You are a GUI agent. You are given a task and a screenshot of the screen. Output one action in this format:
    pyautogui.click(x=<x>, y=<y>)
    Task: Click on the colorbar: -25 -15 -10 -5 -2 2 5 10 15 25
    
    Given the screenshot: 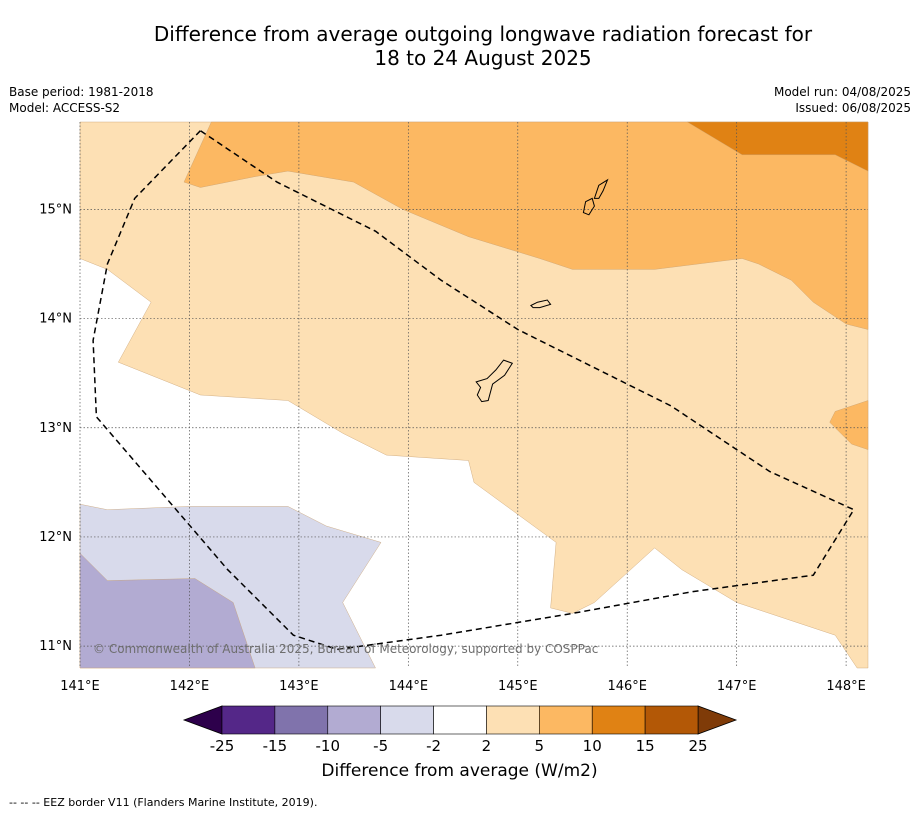 What is the action you would take?
    pyautogui.click(x=460, y=730)
    